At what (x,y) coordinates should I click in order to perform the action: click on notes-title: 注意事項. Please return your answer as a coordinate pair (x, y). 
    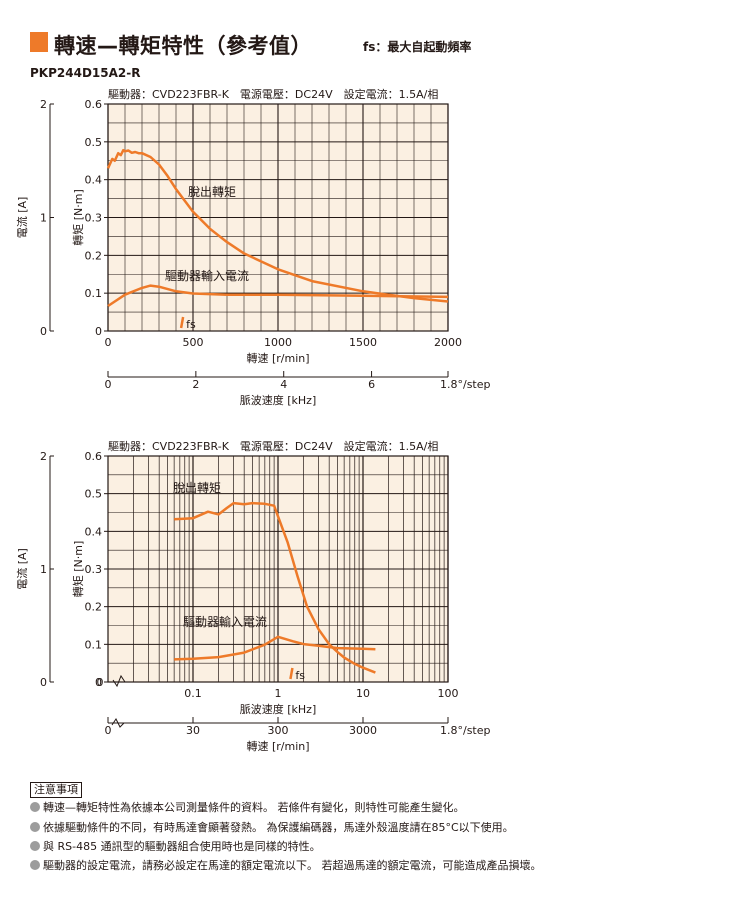
    Looking at the image, I should click on (56, 790).